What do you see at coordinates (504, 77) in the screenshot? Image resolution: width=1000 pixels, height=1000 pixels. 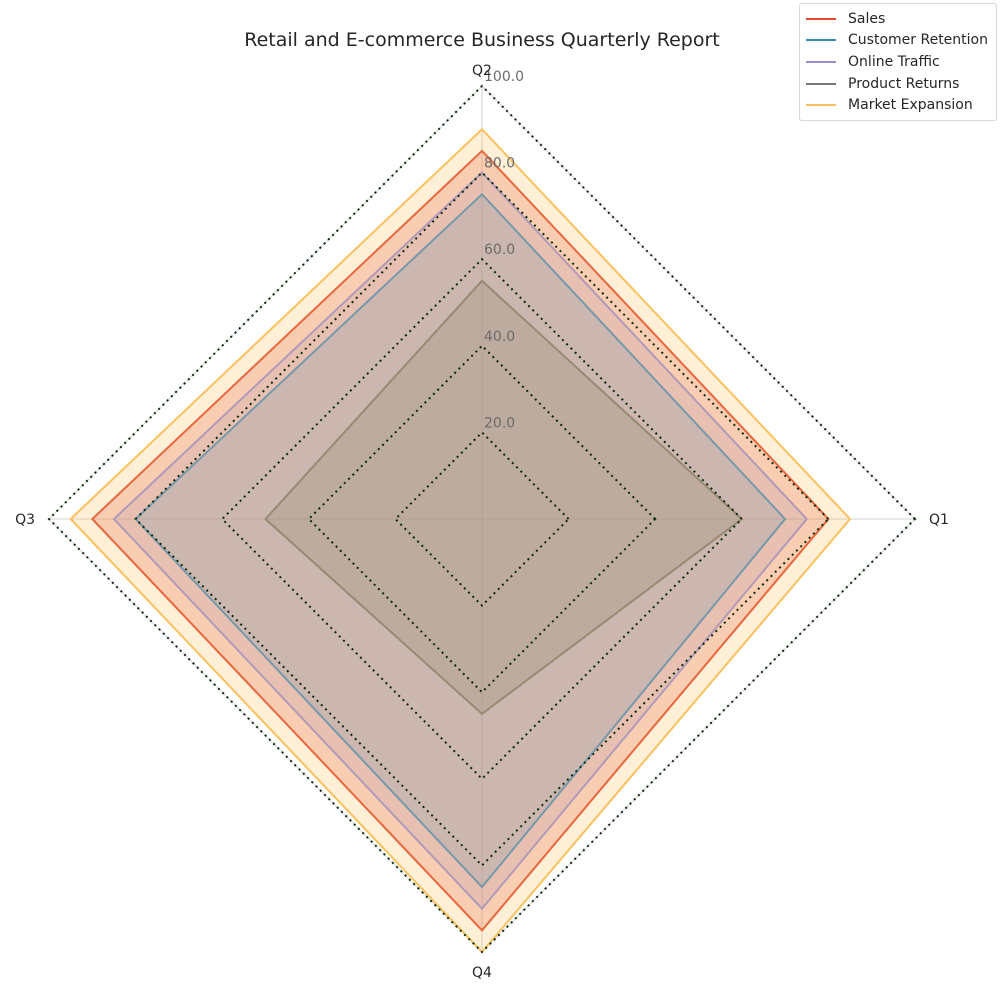 I see `r-tick-label: 100.0` at bounding box center [504, 77].